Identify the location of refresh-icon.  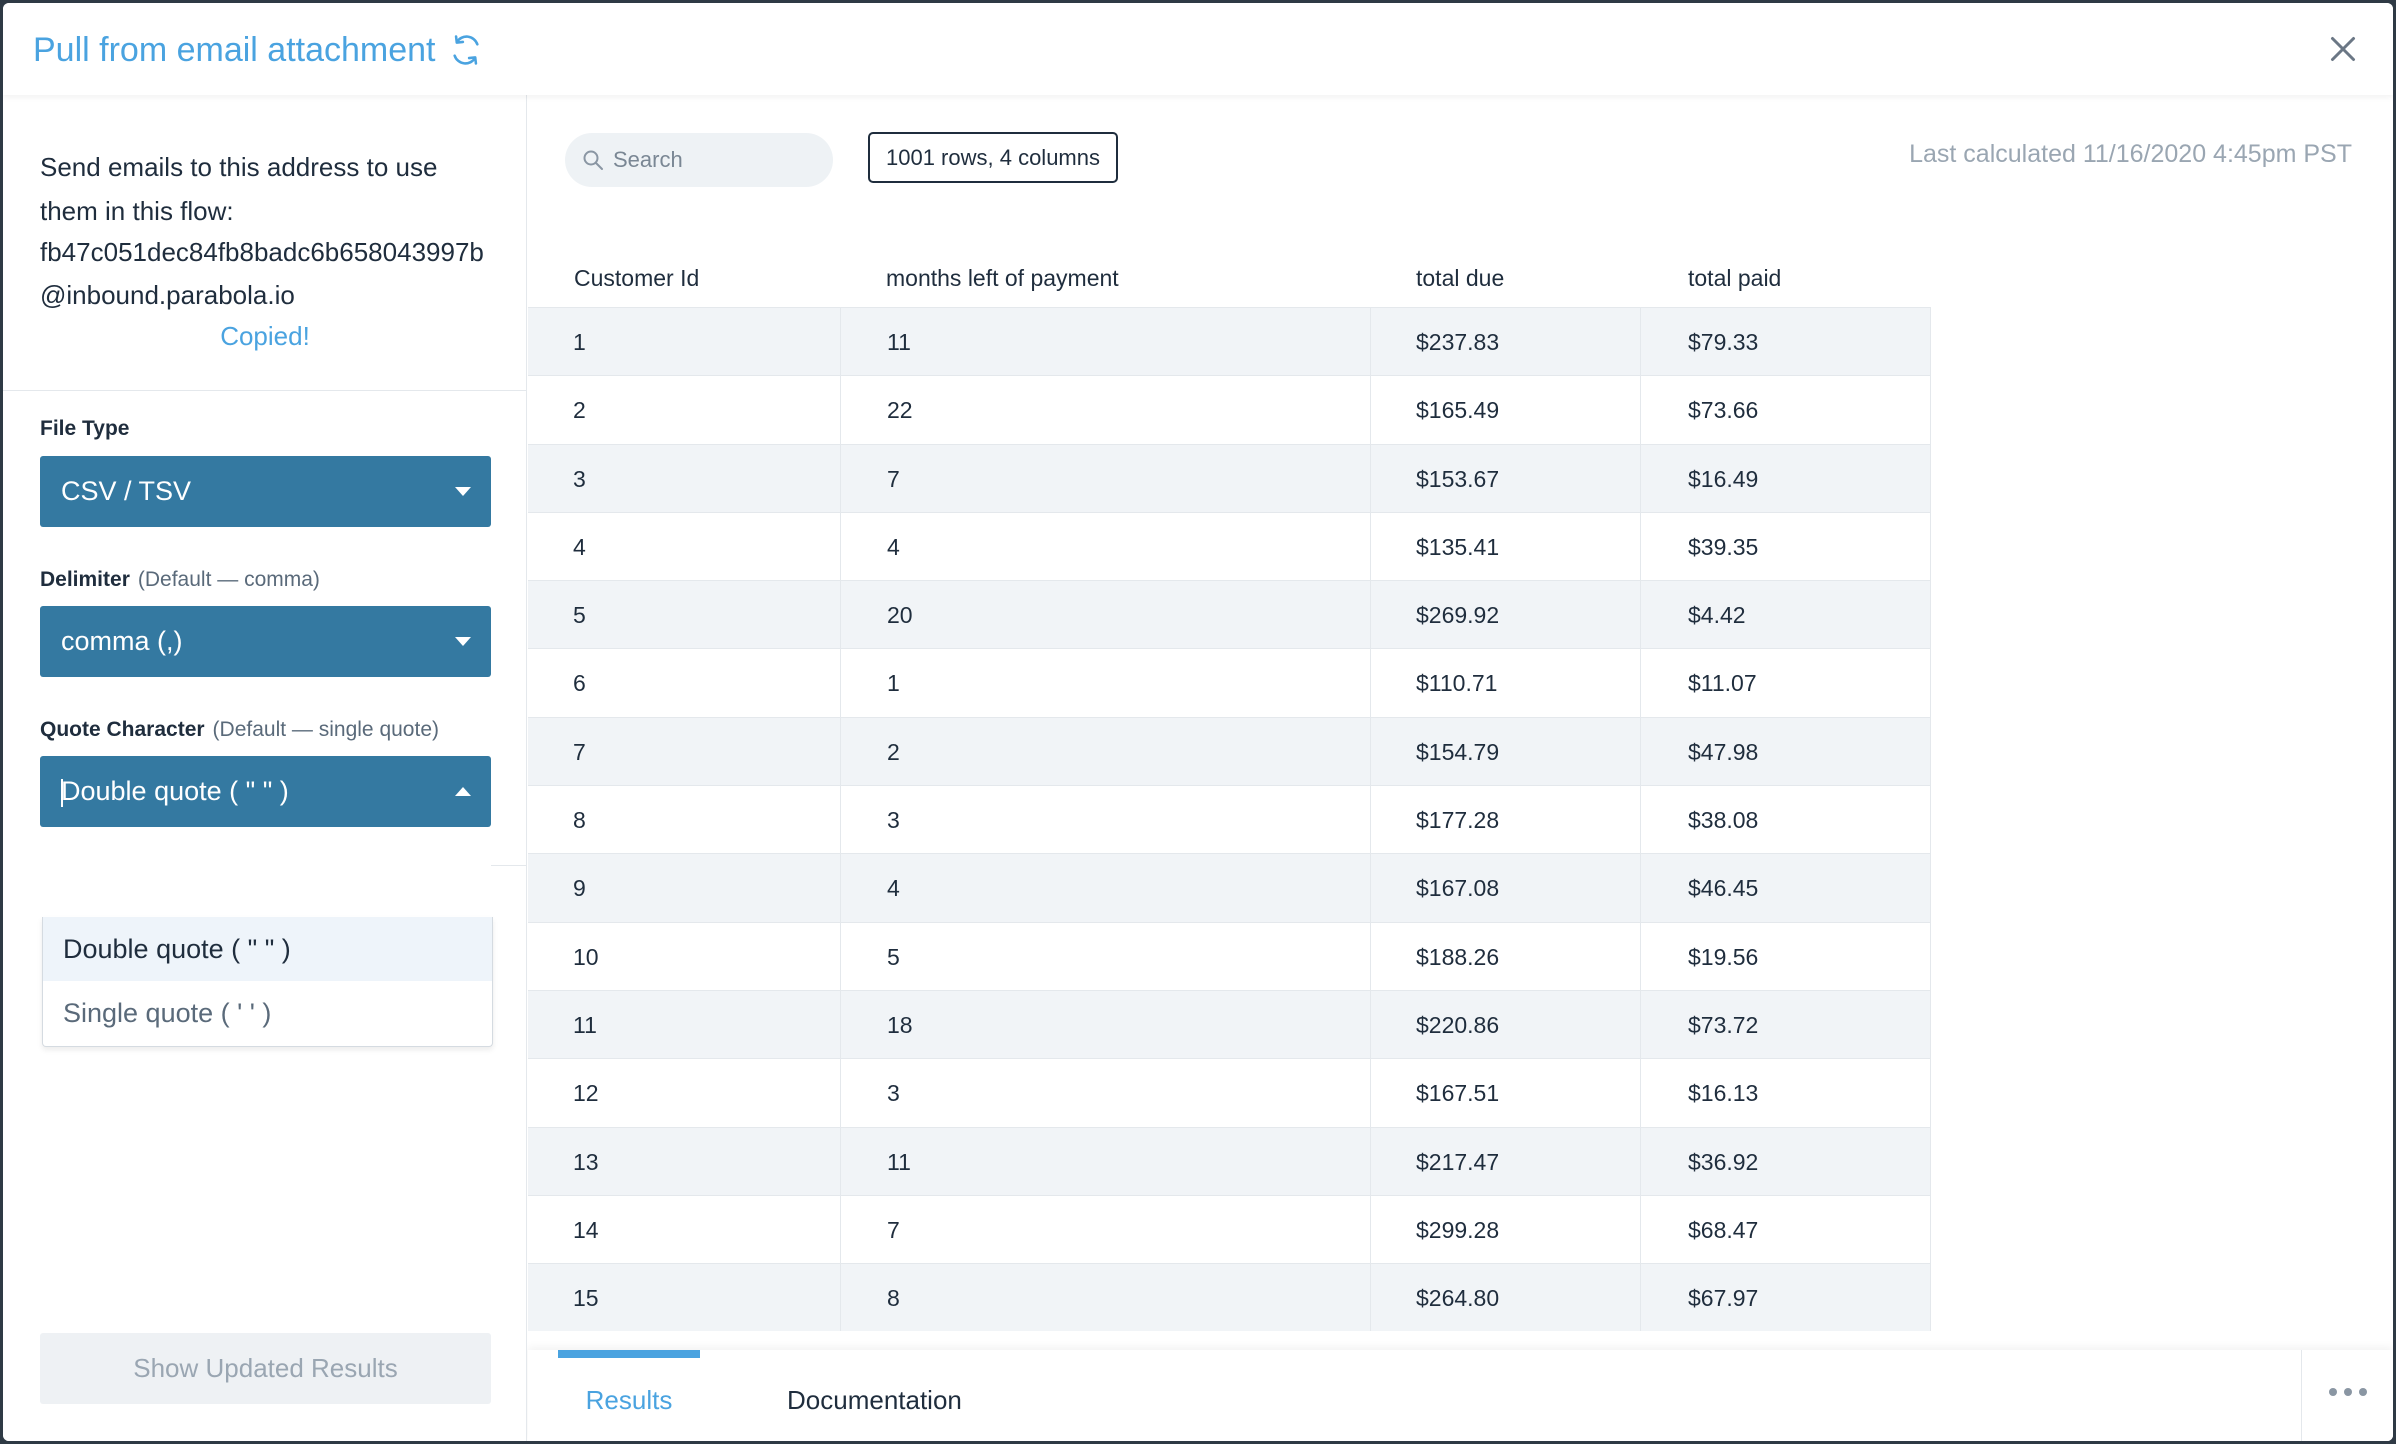
(466, 50).